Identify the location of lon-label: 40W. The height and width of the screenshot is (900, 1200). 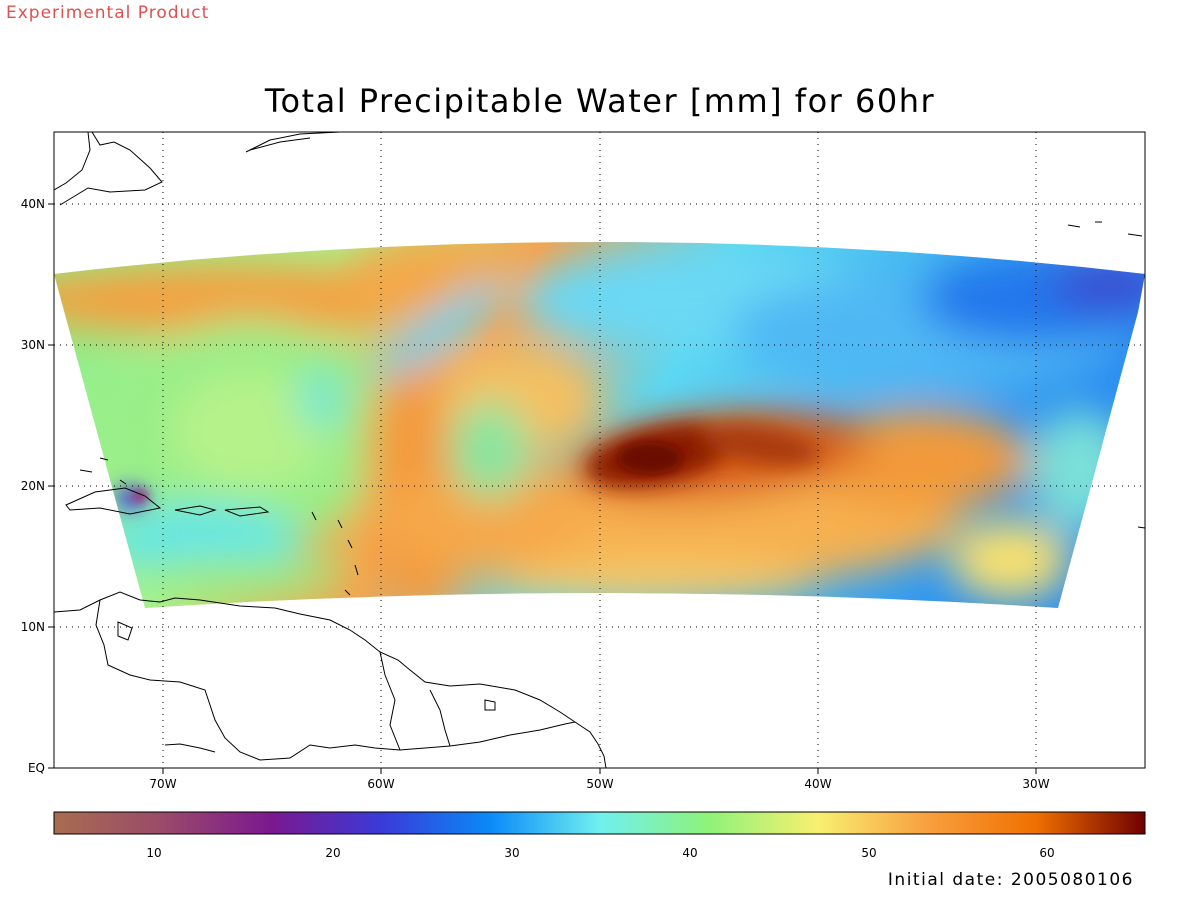
(817, 784).